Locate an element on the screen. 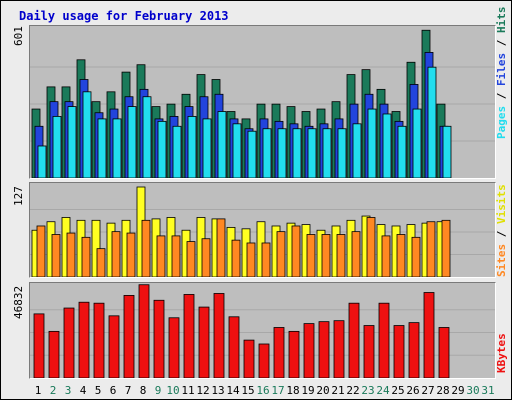 This screenshot has width=512, height=400. legend-sep-2: / is located at coordinates (501, 43).